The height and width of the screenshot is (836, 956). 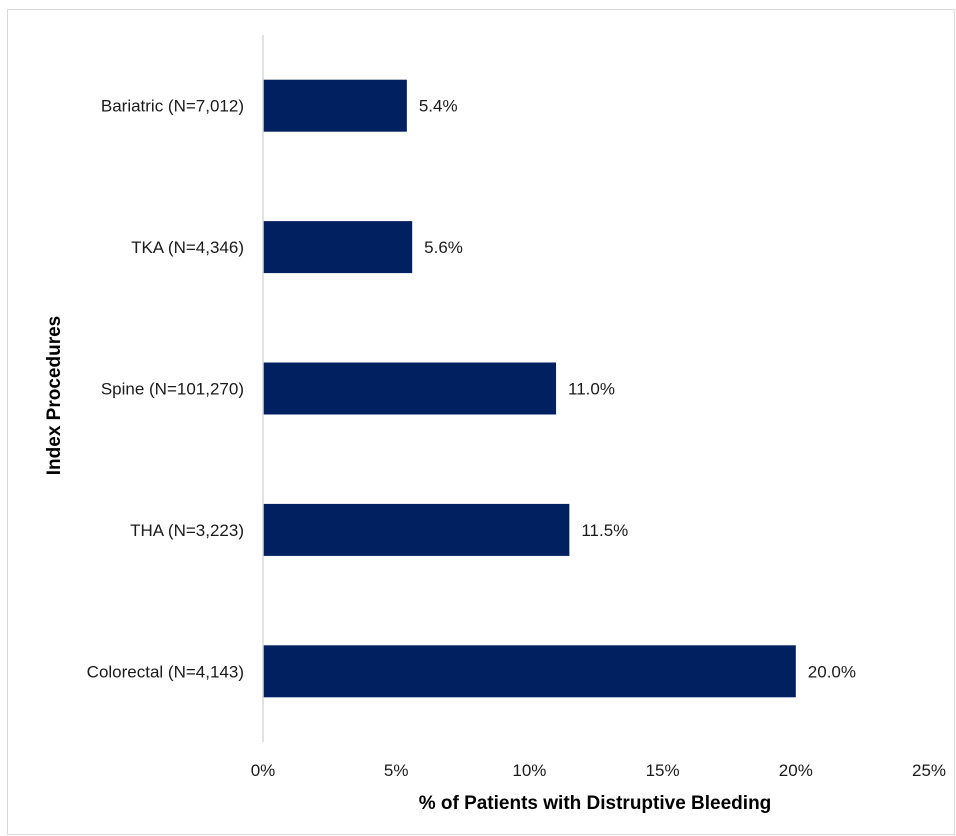 I want to click on data-label: 20.0%, so click(x=832, y=671).